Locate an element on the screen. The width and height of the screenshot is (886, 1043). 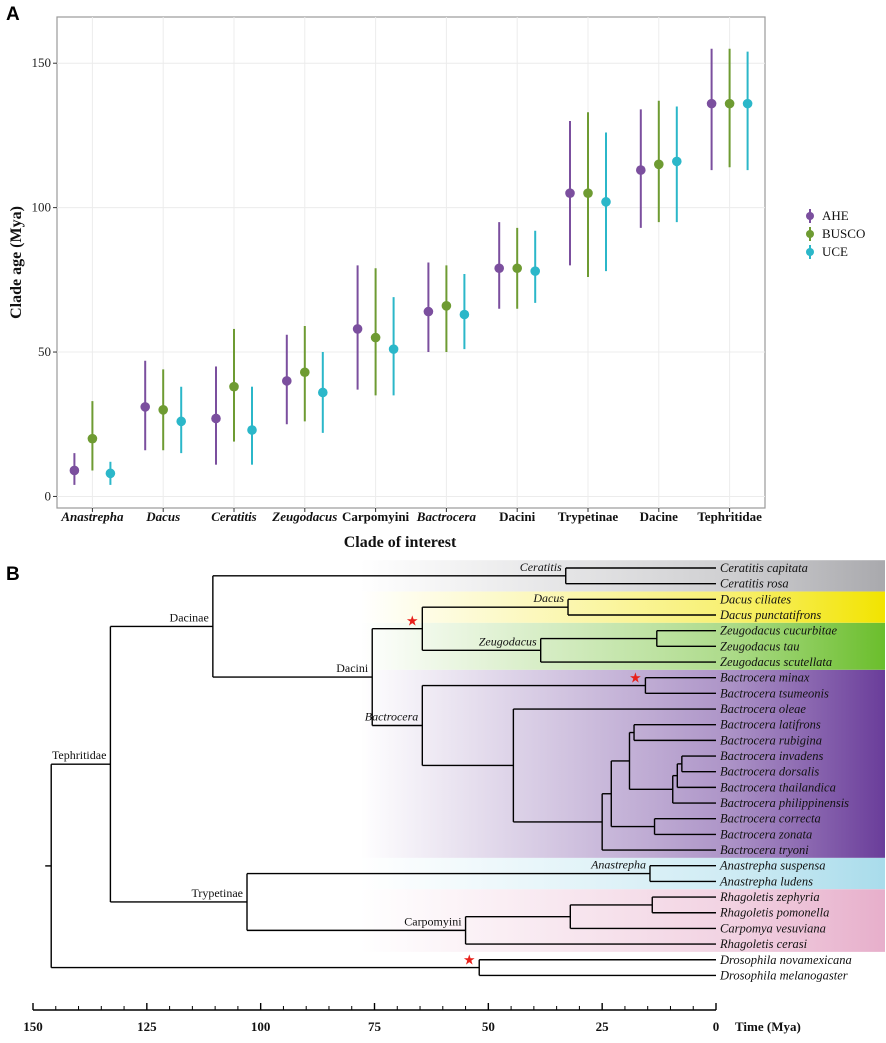
tip-label: Zeugodacus scutellata is located at coordinates (776, 662).